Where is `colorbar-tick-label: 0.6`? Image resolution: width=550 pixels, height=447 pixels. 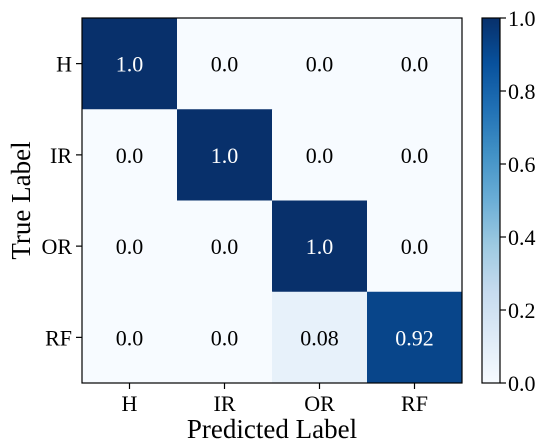 colorbar-tick-label: 0.6 is located at coordinates (522, 164).